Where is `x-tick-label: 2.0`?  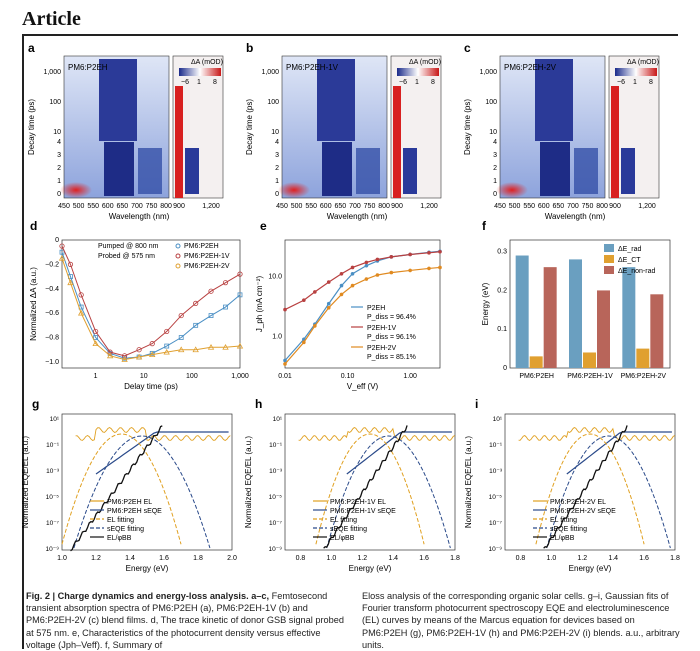 x-tick-label: 2.0 is located at coordinates (232, 558).